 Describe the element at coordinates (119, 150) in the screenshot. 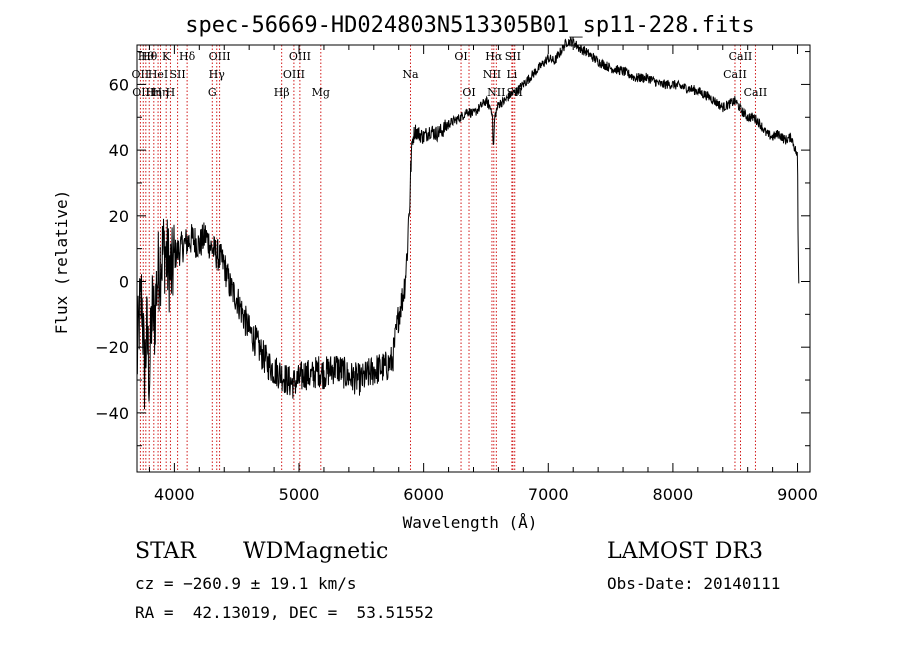

I see `y-tick-label: 40` at that location.